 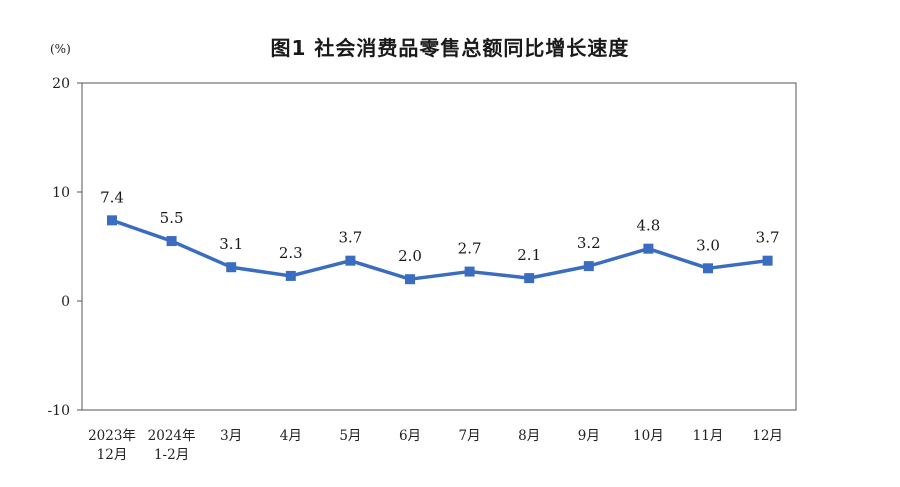 I want to click on y-tick-label: -10, so click(x=58, y=411).